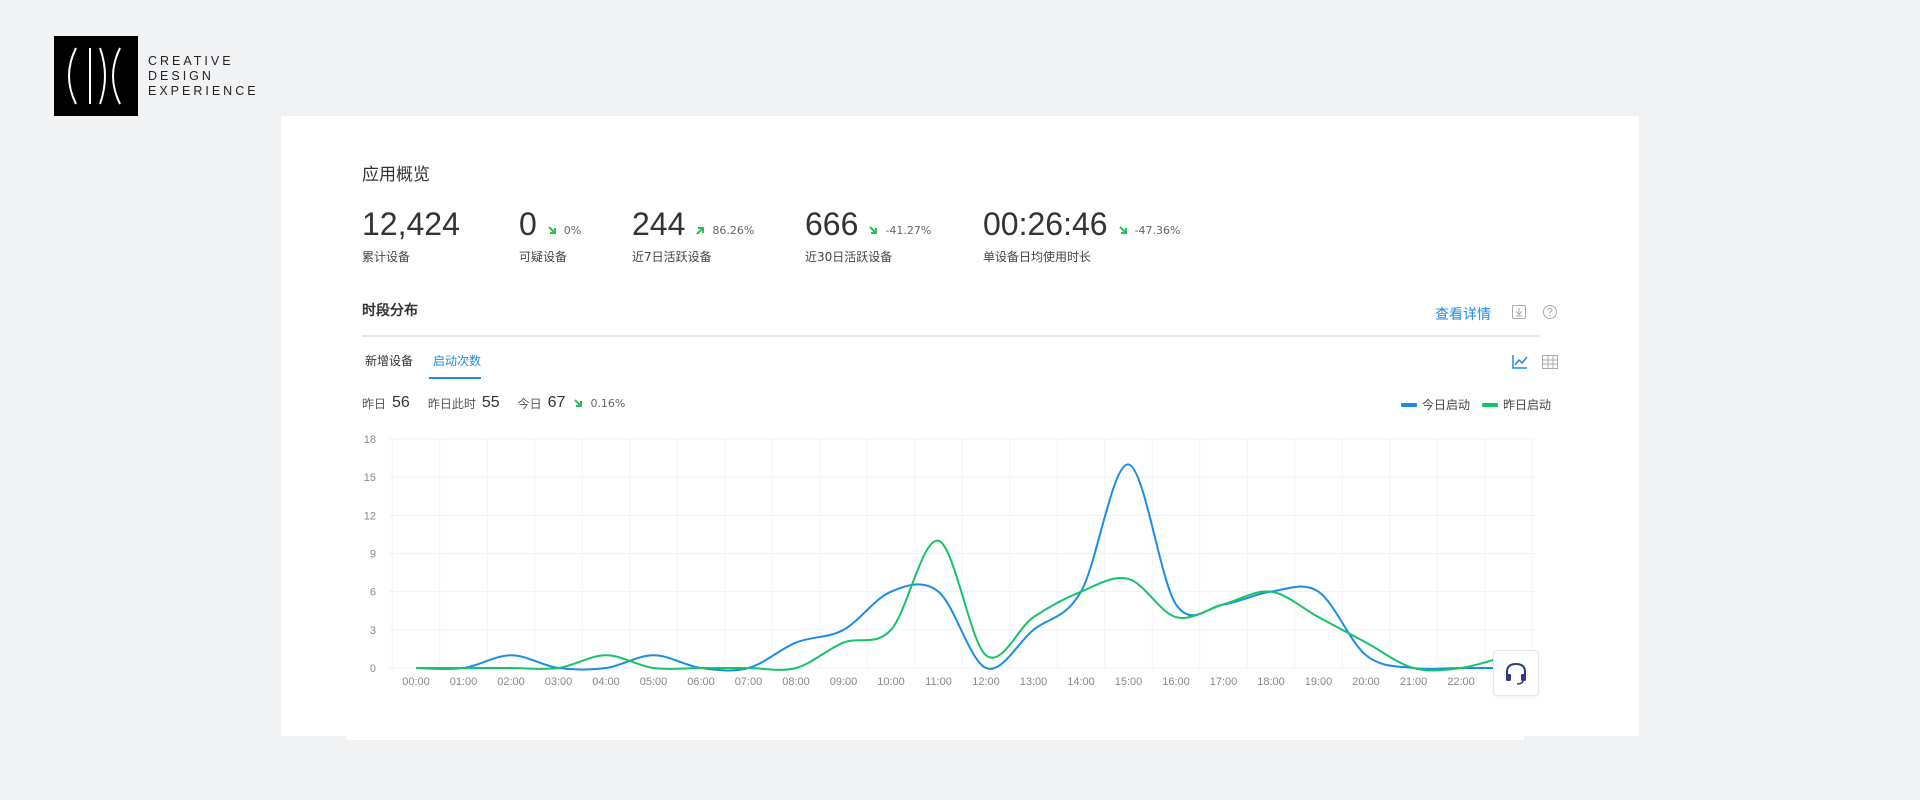 This screenshot has height=800, width=1920. What do you see at coordinates (1176, 682) in the screenshot?
I see `x-tick-label: 16:00` at bounding box center [1176, 682].